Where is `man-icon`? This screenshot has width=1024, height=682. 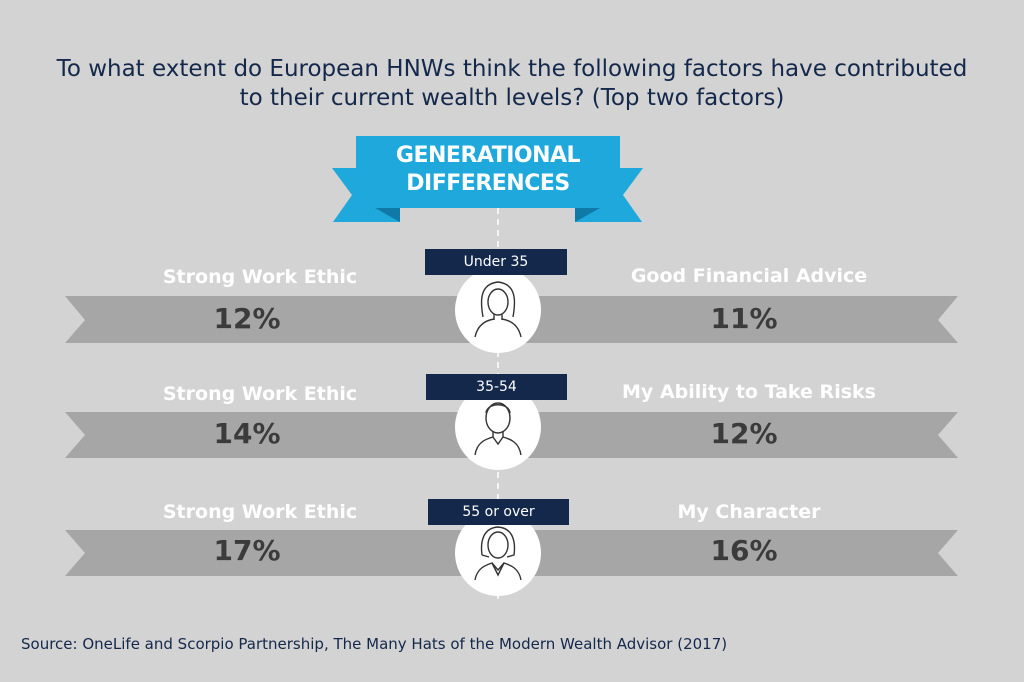
man-icon is located at coordinates (498, 429).